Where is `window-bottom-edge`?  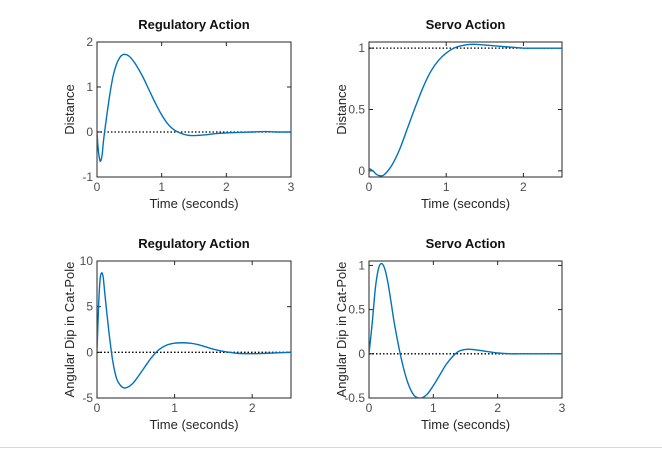
window-bottom-edge is located at coordinates (331, 447).